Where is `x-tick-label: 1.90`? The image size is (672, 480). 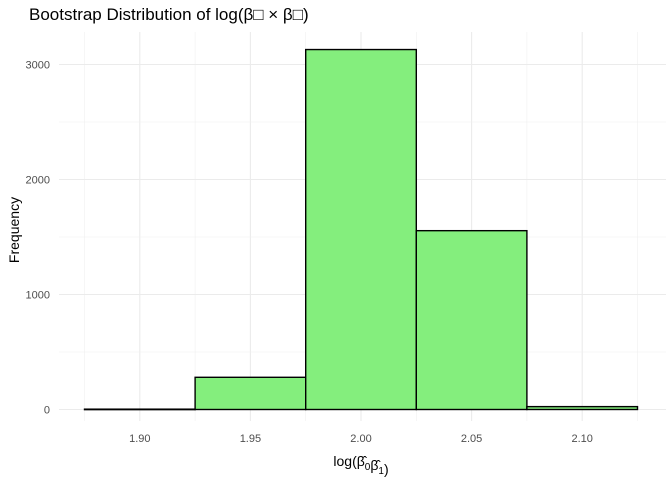 x-tick-label: 1.90 is located at coordinates (139, 439).